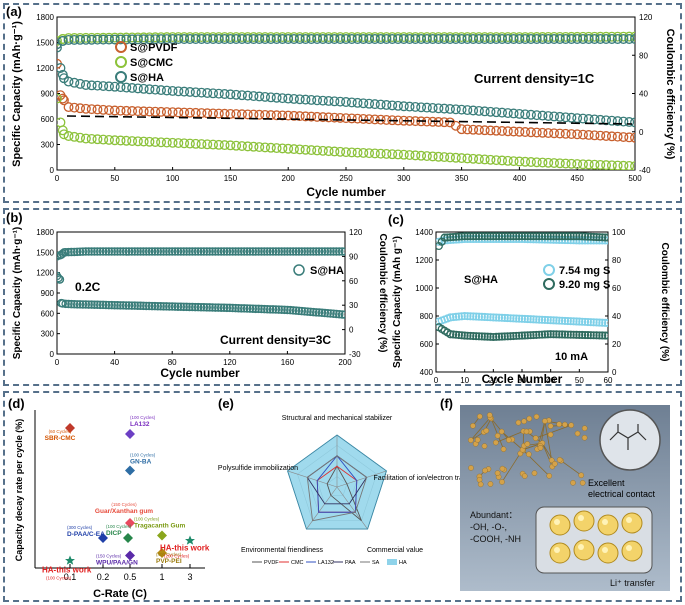 The image size is (685, 605). Describe the element at coordinates (646, 17) in the screenshot. I see `y2-tick-label: 120` at that location.